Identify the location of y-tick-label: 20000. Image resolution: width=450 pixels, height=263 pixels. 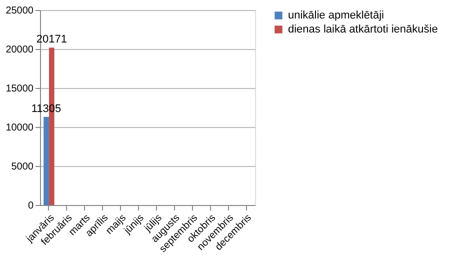
(20, 50).